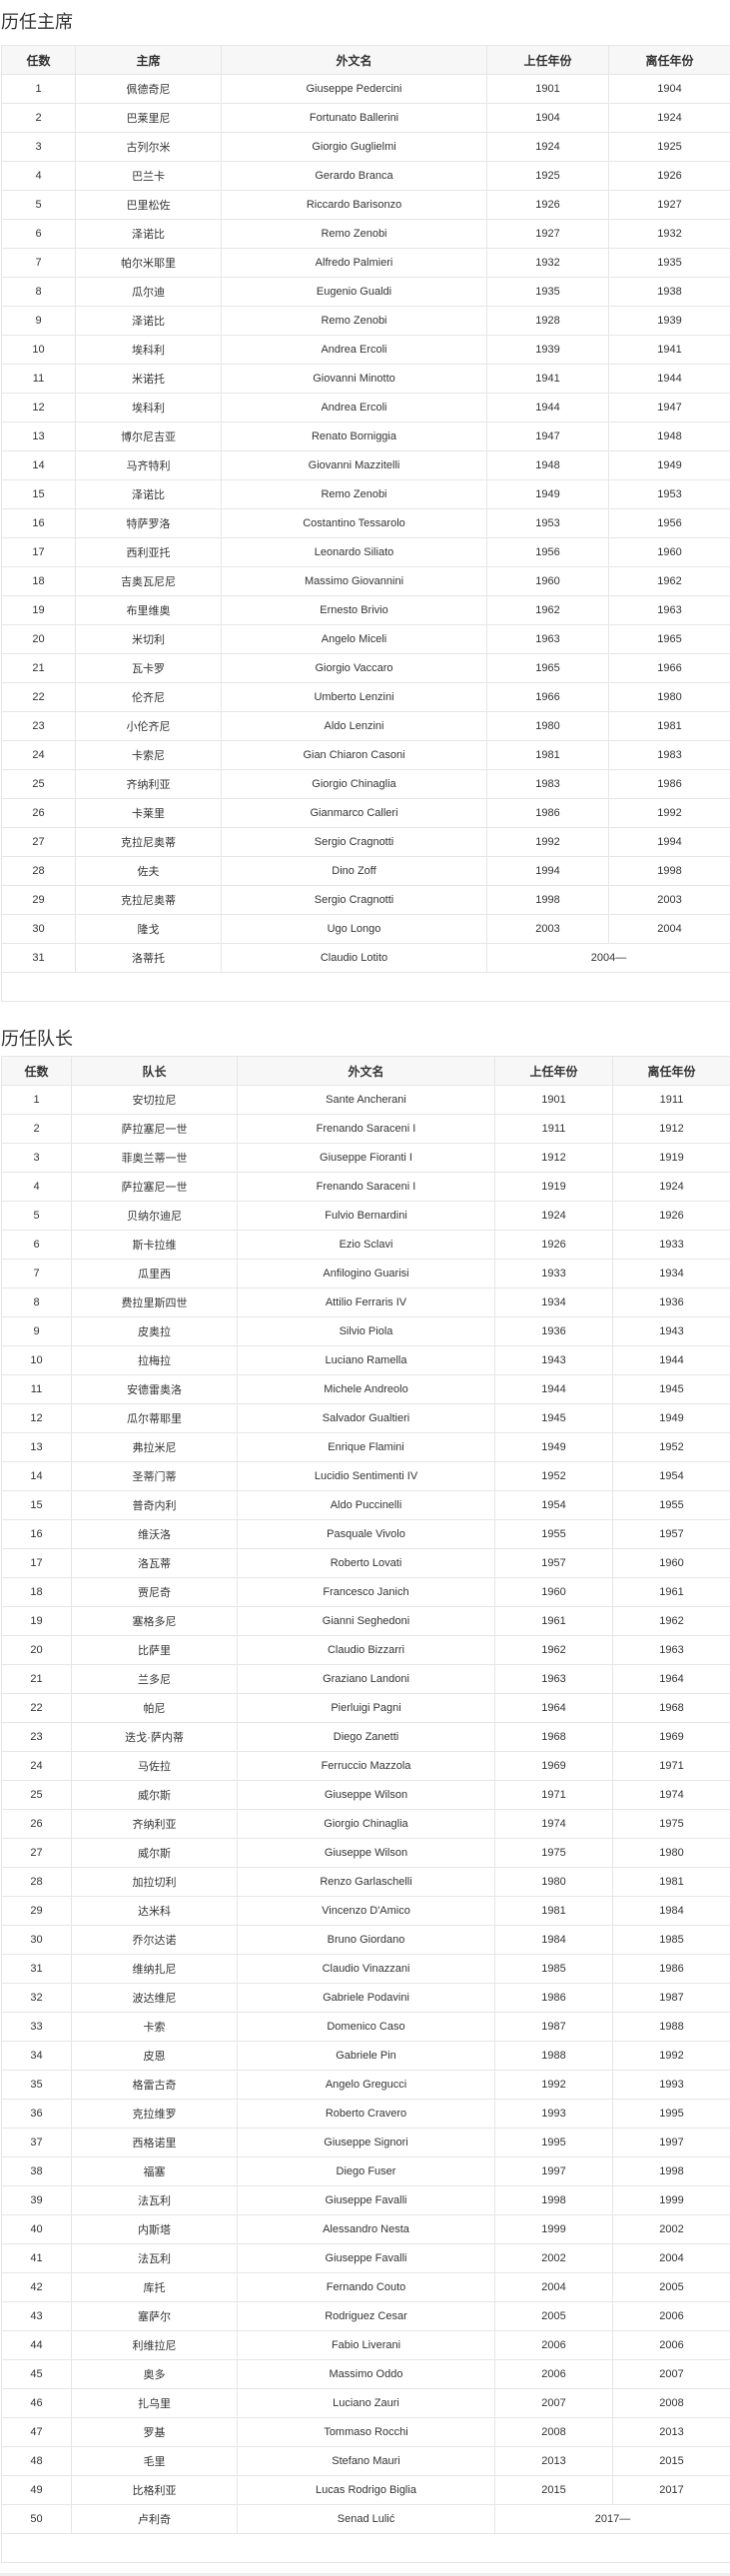  Describe the element at coordinates (669, 727) in the screenshot. I see `end-year-cell: 1981` at that location.